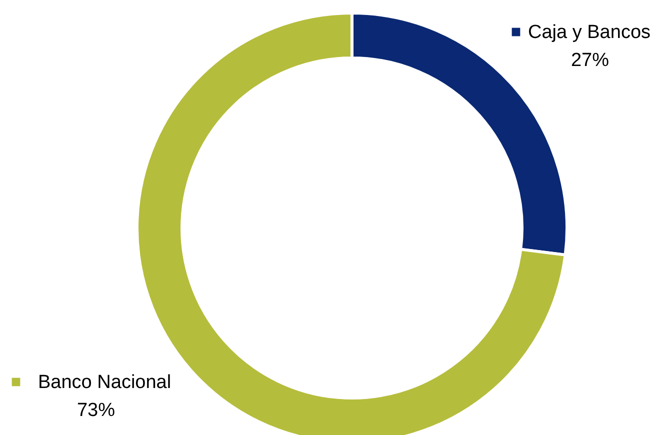 The image size is (662, 435). I want to click on legend-label: Banco Nacional, so click(105, 382).